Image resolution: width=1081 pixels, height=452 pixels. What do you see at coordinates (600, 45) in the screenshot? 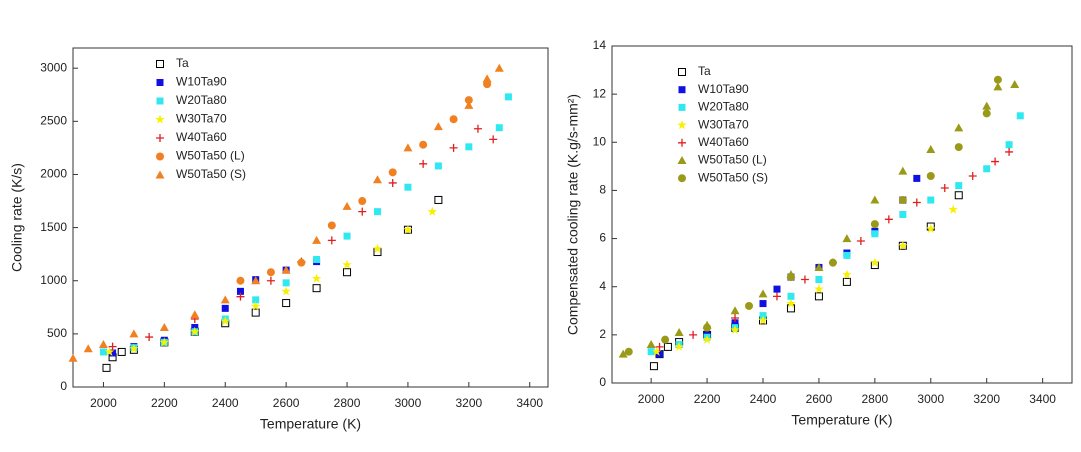
I see `y-tick-label: 14` at bounding box center [600, 45].